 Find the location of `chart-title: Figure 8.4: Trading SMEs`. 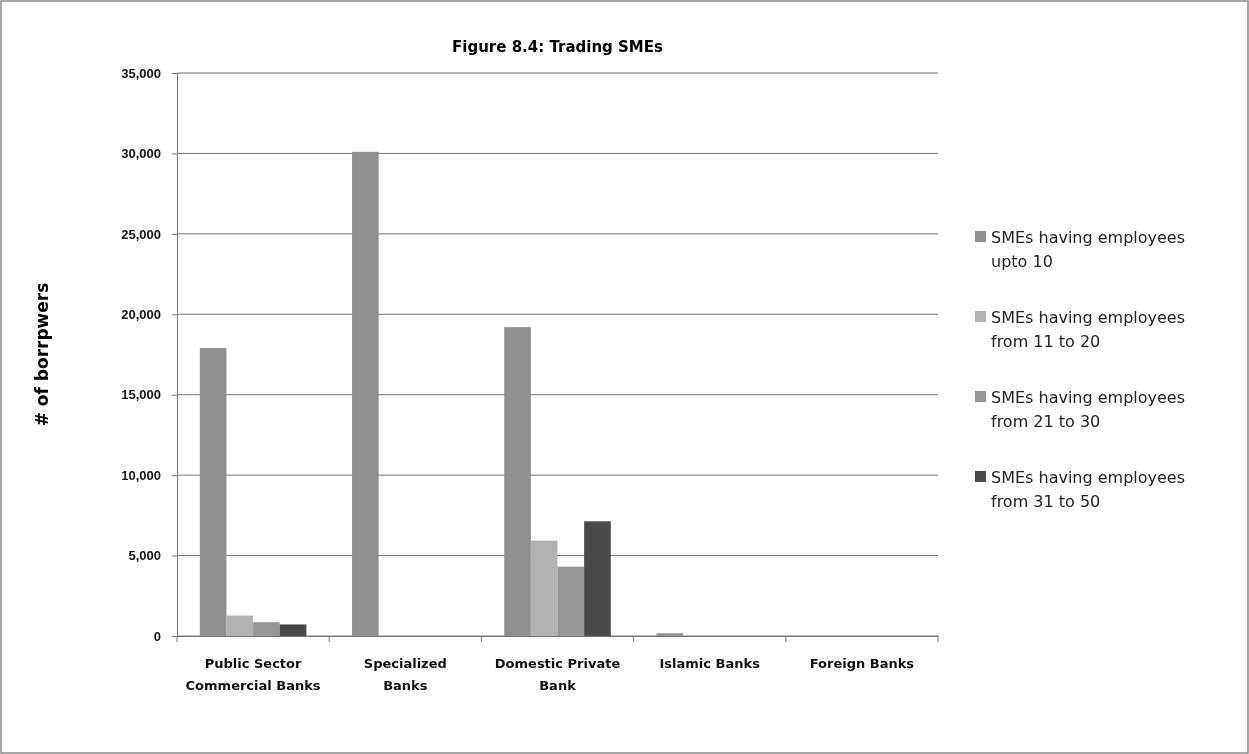

chart-title: Figure 8.4: Trading SMEs is located at coordinates (558, 47).